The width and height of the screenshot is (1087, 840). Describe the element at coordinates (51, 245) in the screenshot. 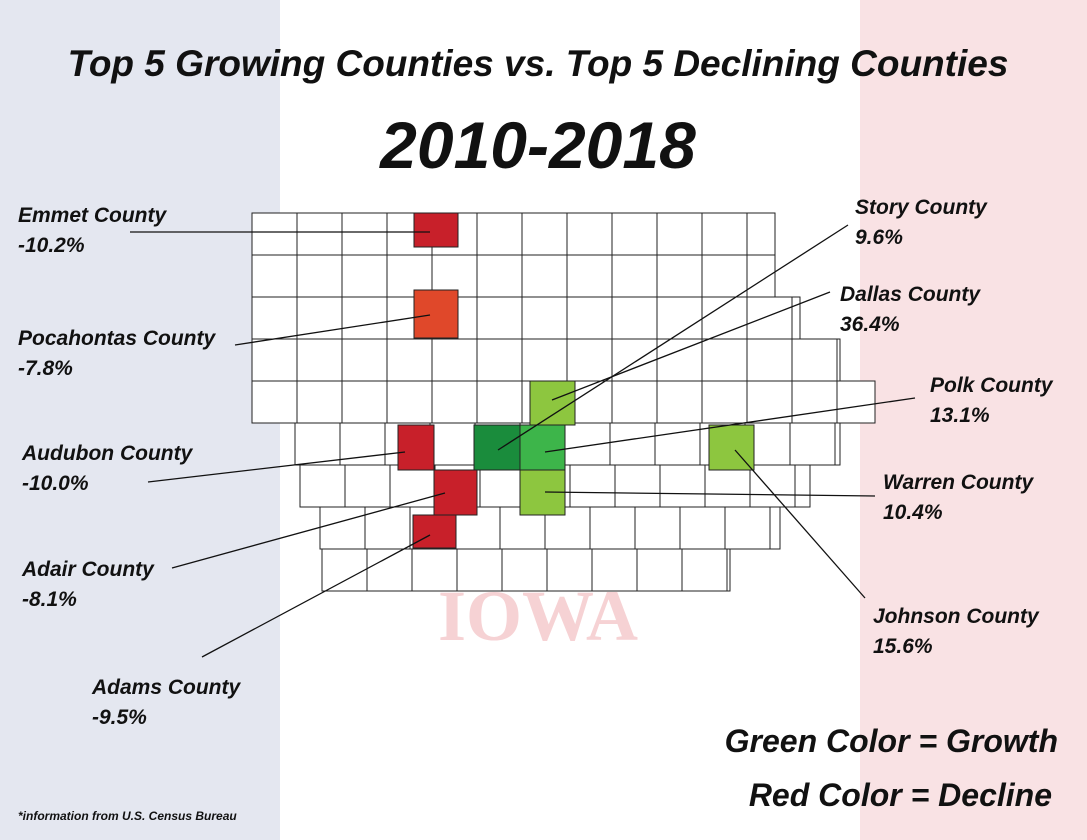

I see `county-change: -10.2%` at that location.